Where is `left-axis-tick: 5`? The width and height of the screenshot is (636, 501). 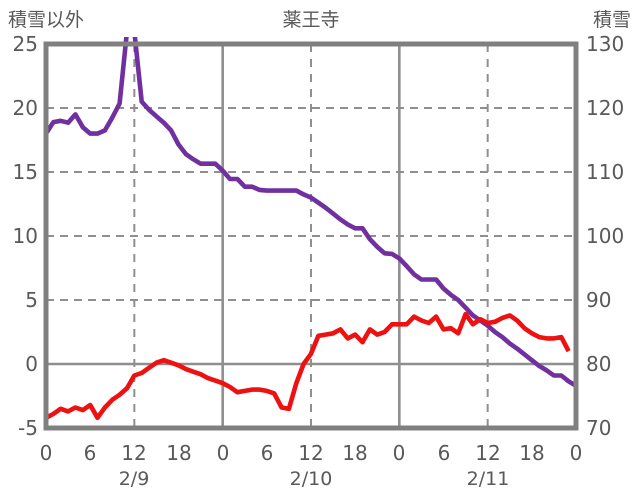
left-axis-tick: 5 is located at coordinates (31, 300).